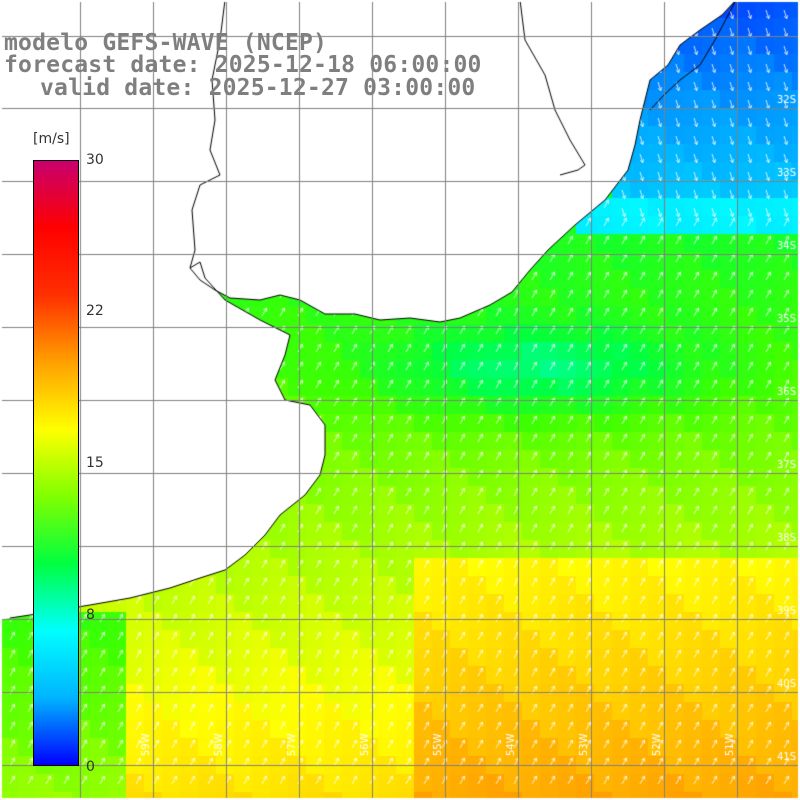 Image resolution: width=800 pixels, height=800 pixels. What do you see at coordinates (90, 615) in the screenshot?
I see `colorbar-tick-8: 8` at bounding box center [90, 615].